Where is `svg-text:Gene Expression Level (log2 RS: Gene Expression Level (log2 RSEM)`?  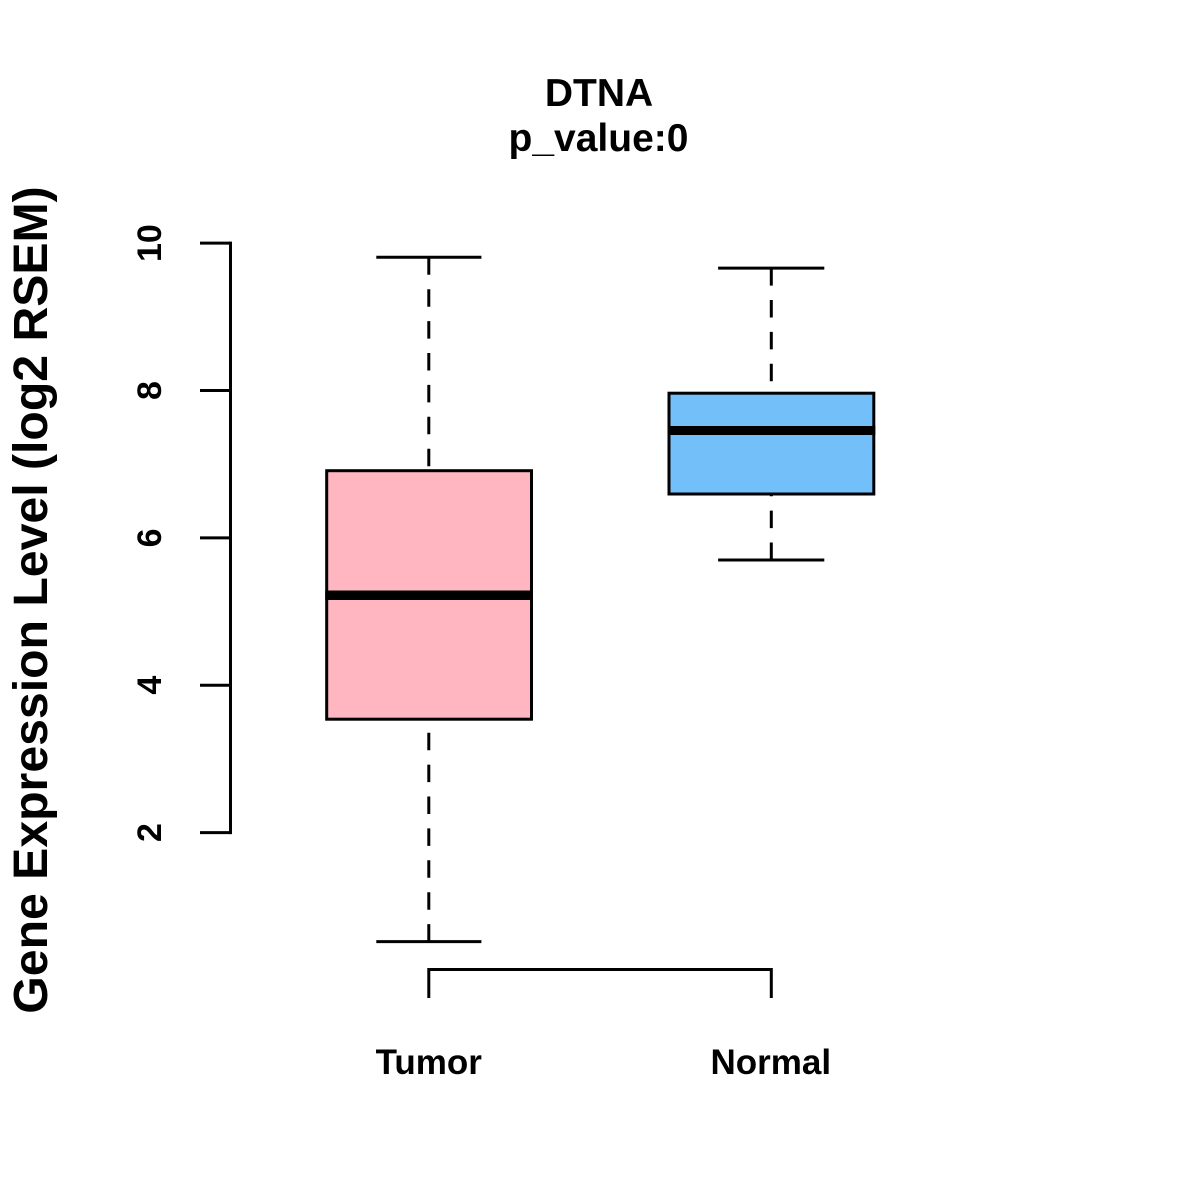 svg-text:Gene Expression Level (log2 RS: Gene Expression Level (log2 RSEM) is located at coordinates (31, 599).